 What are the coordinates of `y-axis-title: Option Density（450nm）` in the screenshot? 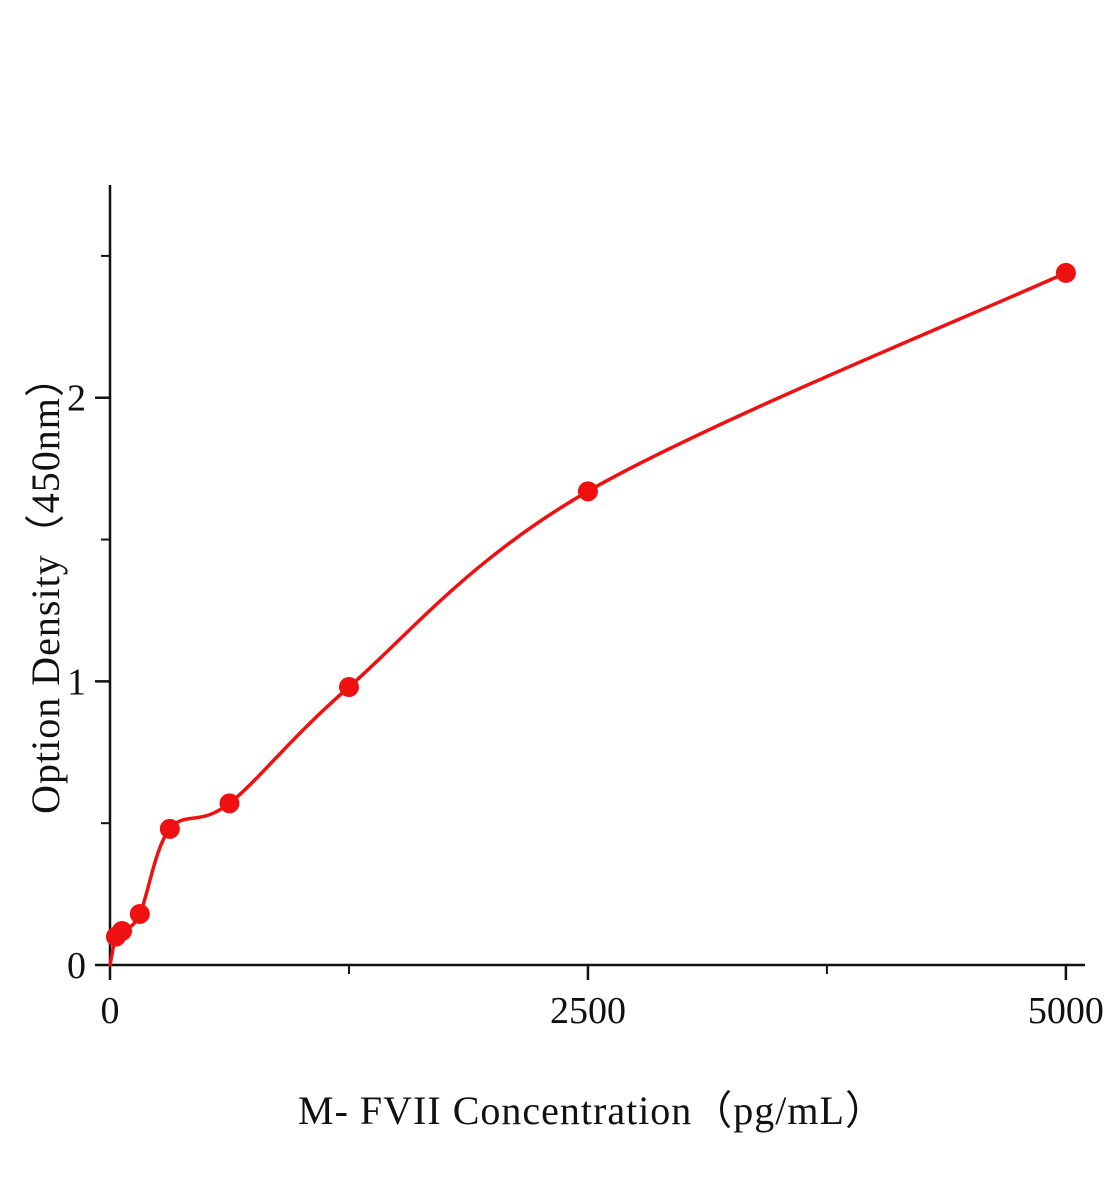 It's located at (45, 585).